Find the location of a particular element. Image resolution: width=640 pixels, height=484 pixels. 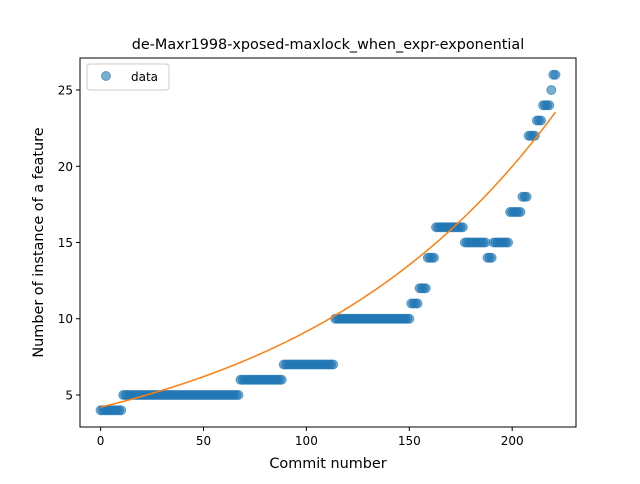

x-tick-label: 50 is located at coordinates (203, 441).